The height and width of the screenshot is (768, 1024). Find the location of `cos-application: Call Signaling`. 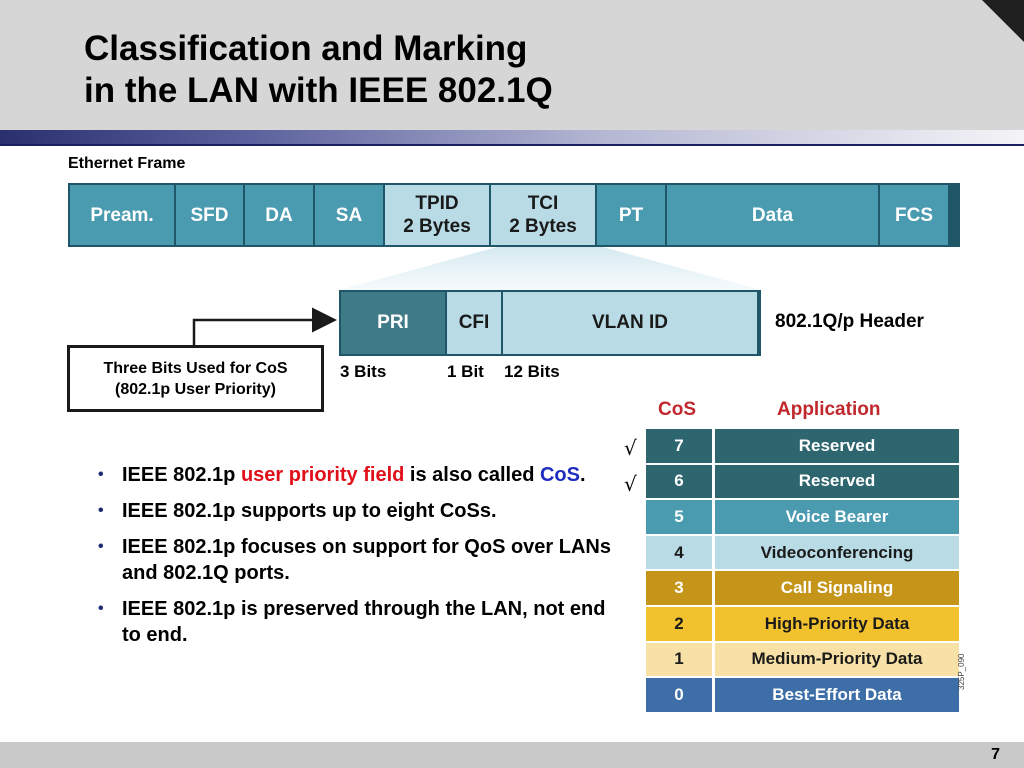

cos-application: Call Signaling is located at coordinates (837, 588).